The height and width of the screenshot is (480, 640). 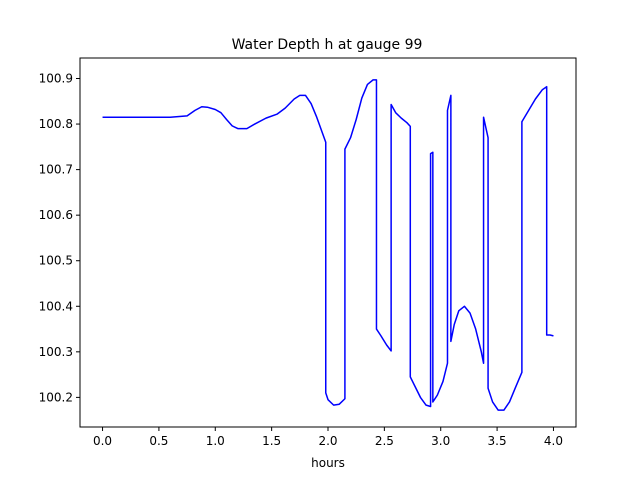 I want to click on x-tick-label: 1.5, so click(x=271, y=441).